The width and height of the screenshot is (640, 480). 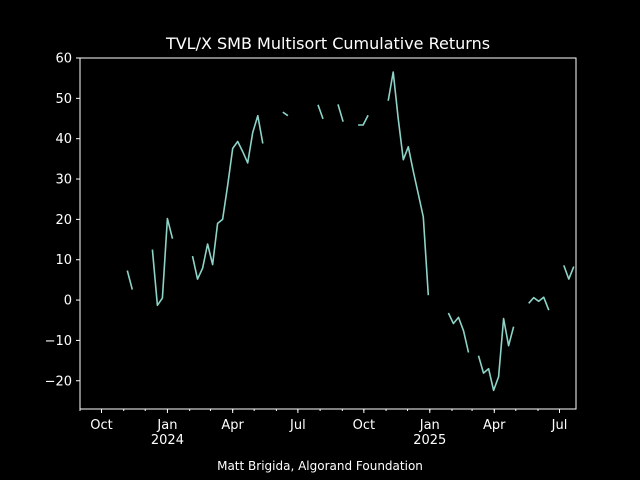 I want to click on y-axis: 60 50 40 30 20 10 0 −10 −20, so click(x=62, y=220).